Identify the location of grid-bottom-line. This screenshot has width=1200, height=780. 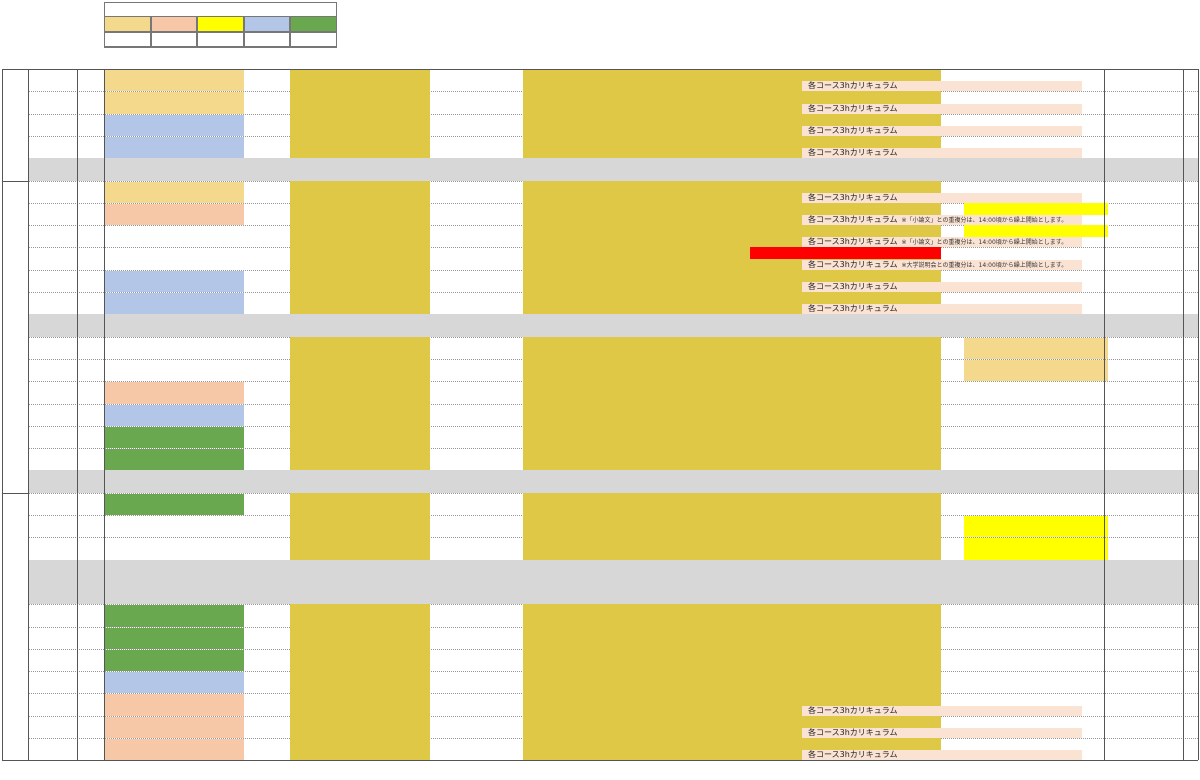
(600, 760).